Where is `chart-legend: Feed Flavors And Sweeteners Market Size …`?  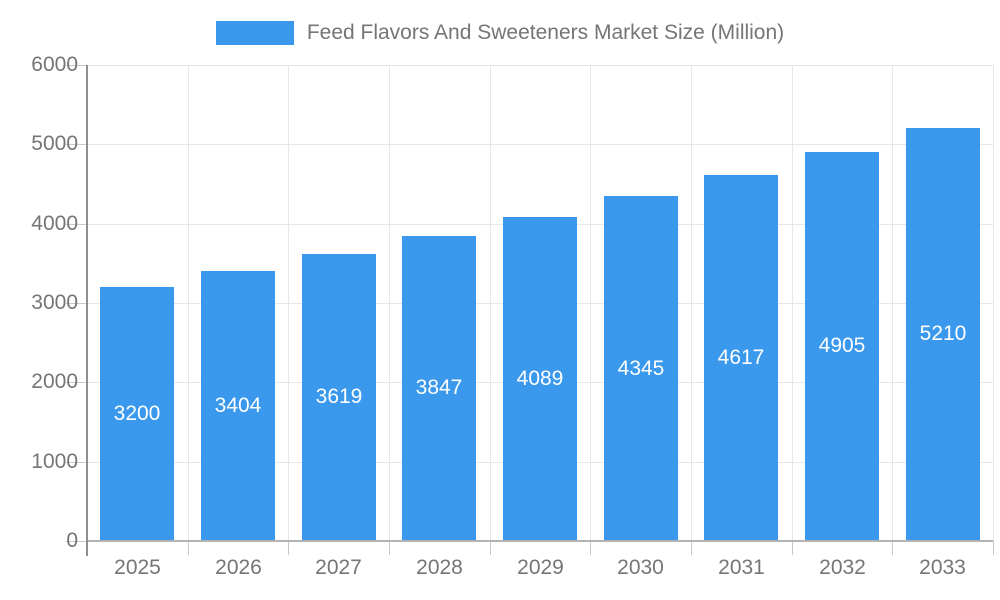 chart-legend: Feed Flavors And Sweeteners Market Size … is located at coordinates (500, 33).